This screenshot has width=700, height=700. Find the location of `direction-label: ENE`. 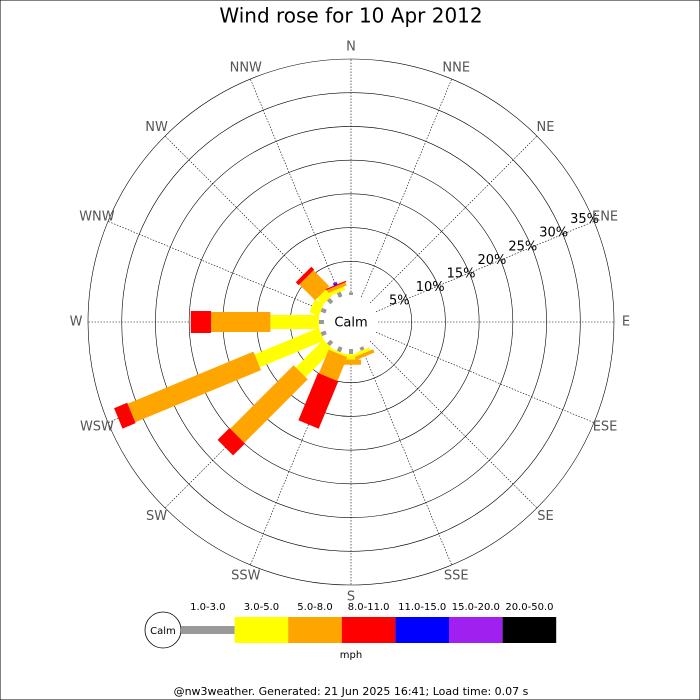

direction-label: ENE is located at coordinates (605, 216).